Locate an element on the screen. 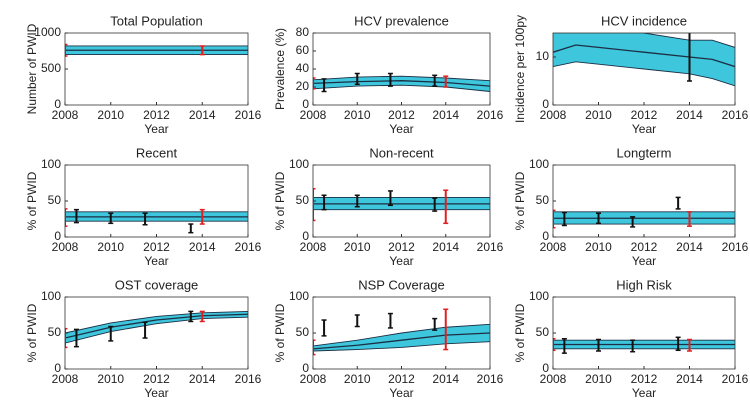  chart-title: HCV prevalence is located at coordinates (401, 20).